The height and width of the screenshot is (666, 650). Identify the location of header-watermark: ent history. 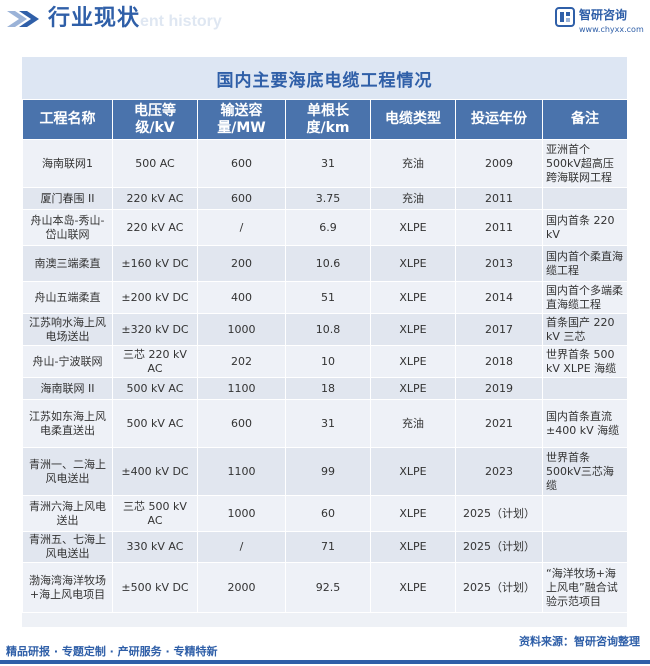
(181, 21).